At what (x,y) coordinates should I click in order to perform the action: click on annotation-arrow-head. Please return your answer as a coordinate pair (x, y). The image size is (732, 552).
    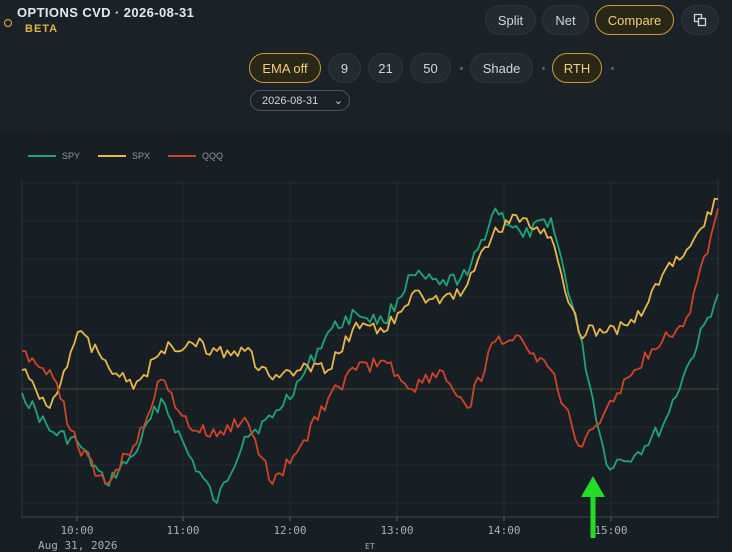
    Looking at the image, I should click on (593, 486).